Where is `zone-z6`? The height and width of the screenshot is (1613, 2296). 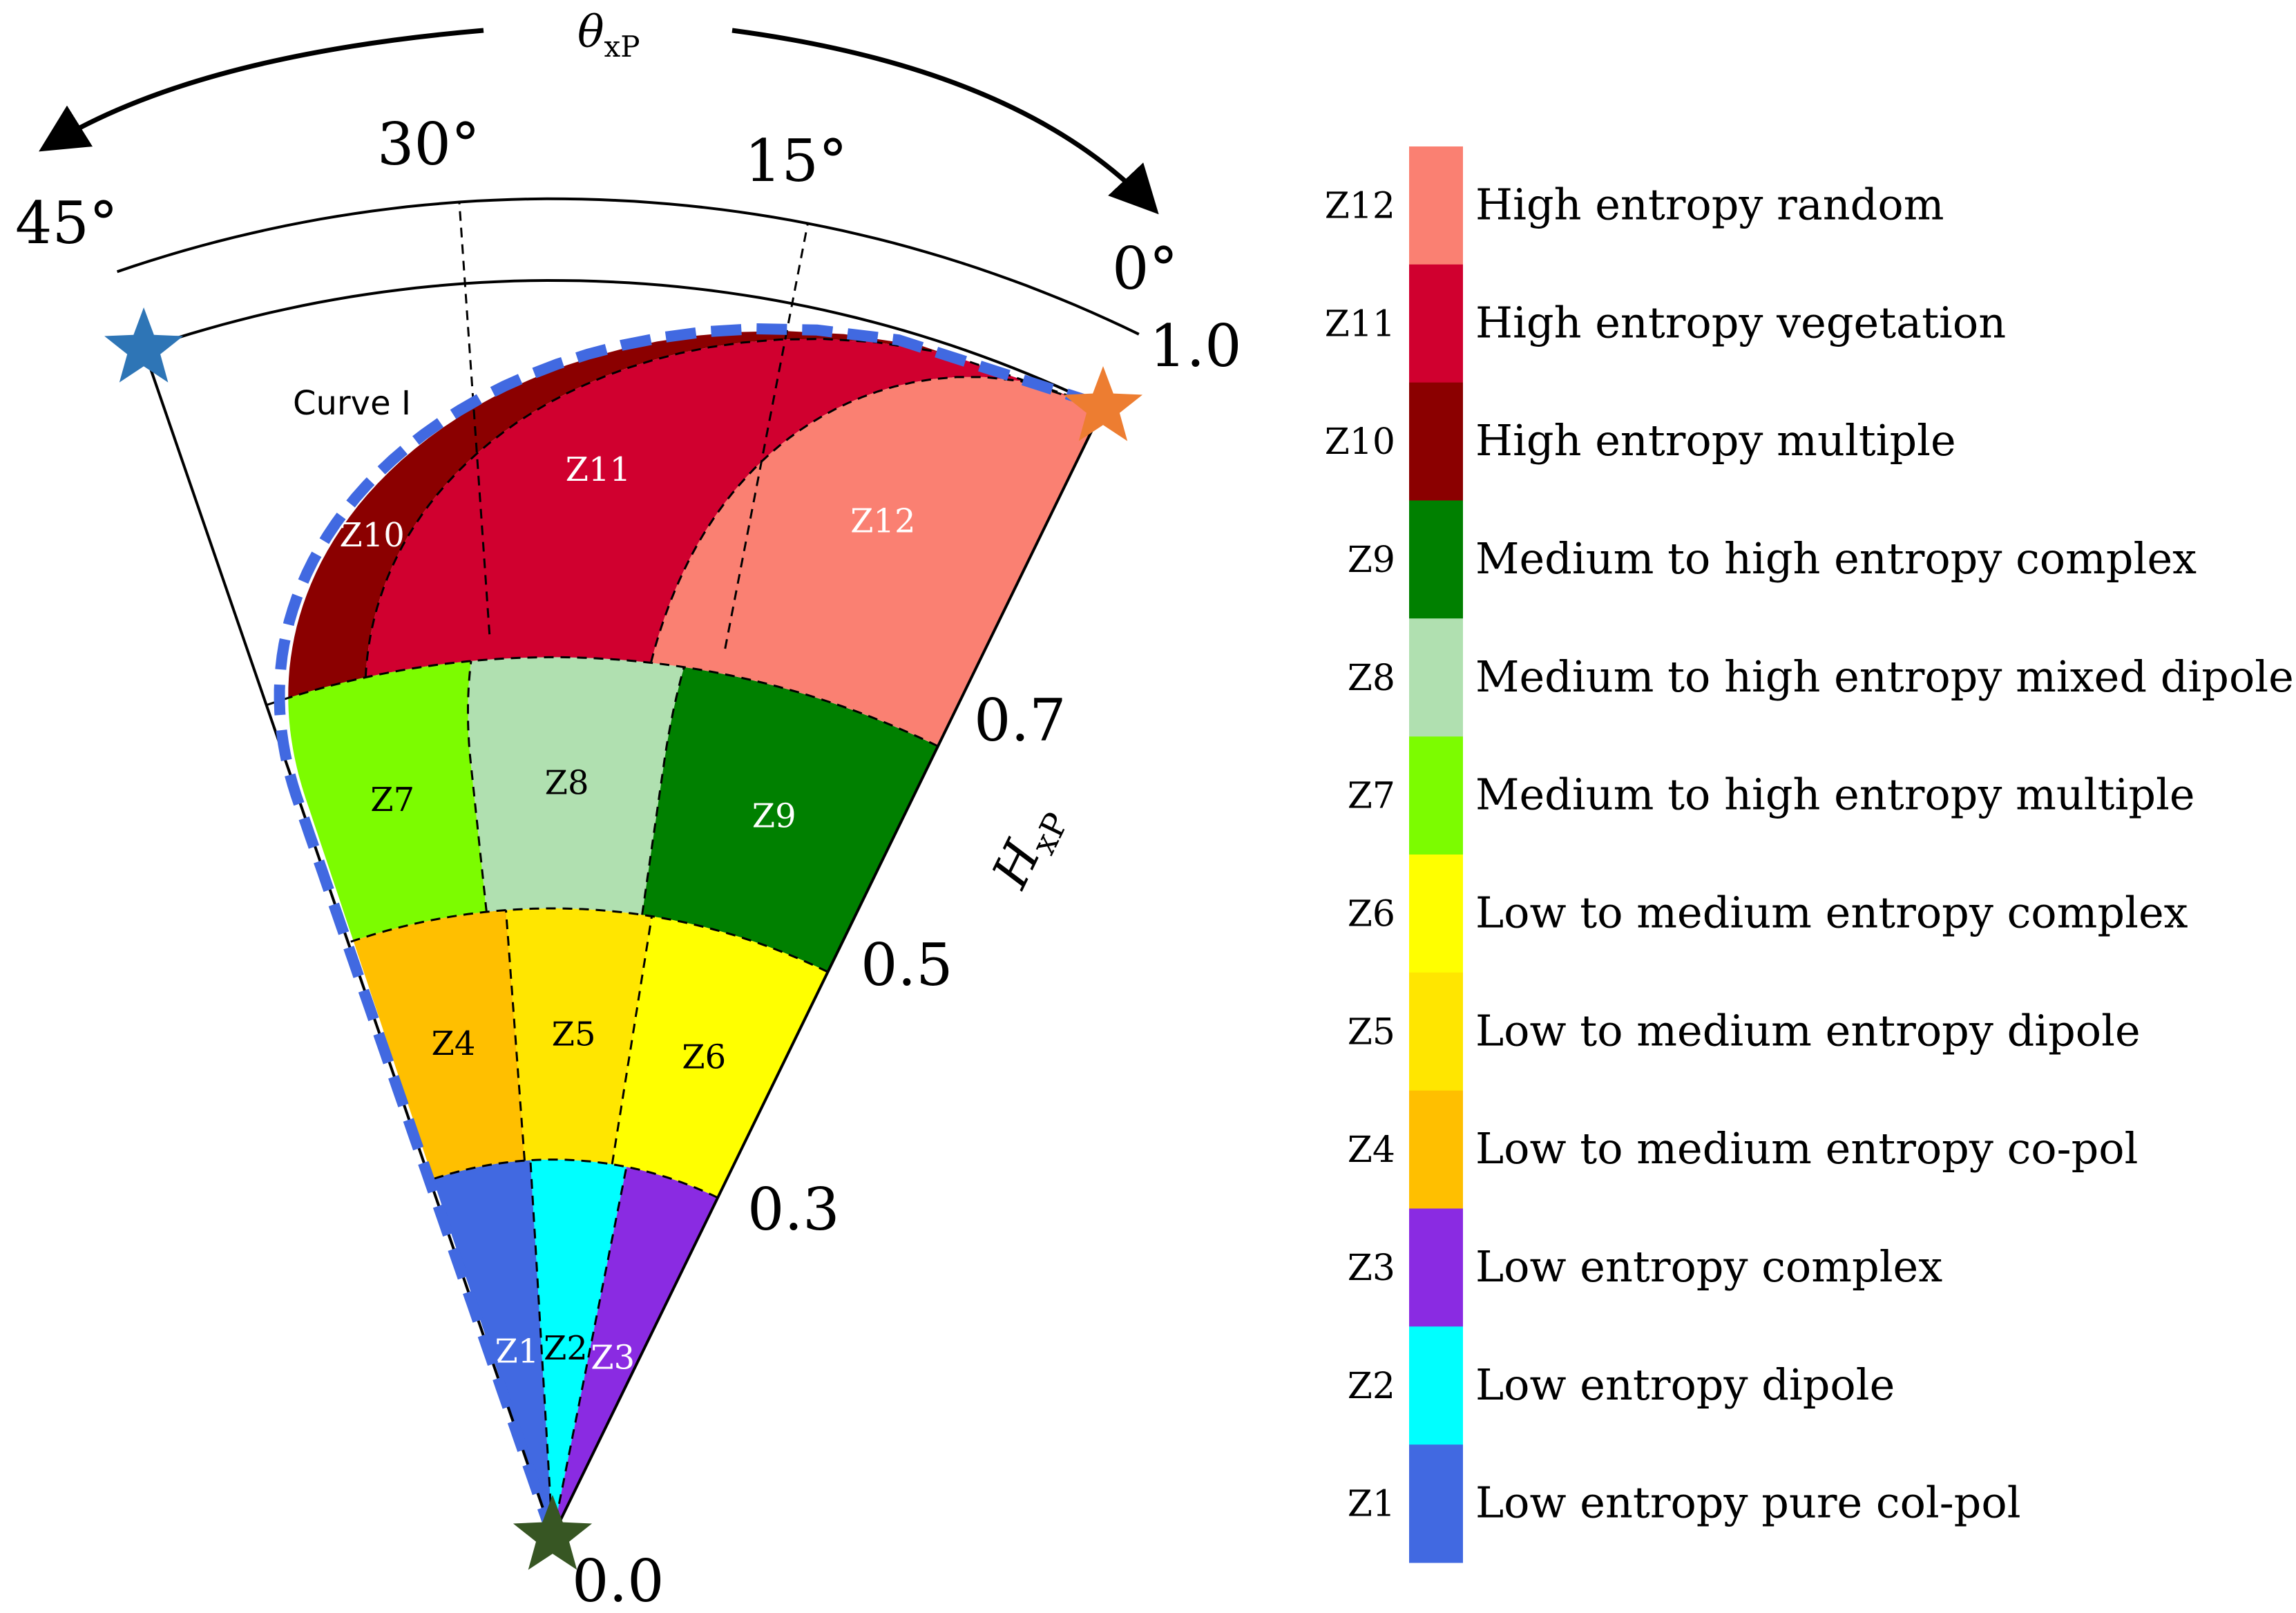 zone-z6 is located at coordinates (720, 1057).